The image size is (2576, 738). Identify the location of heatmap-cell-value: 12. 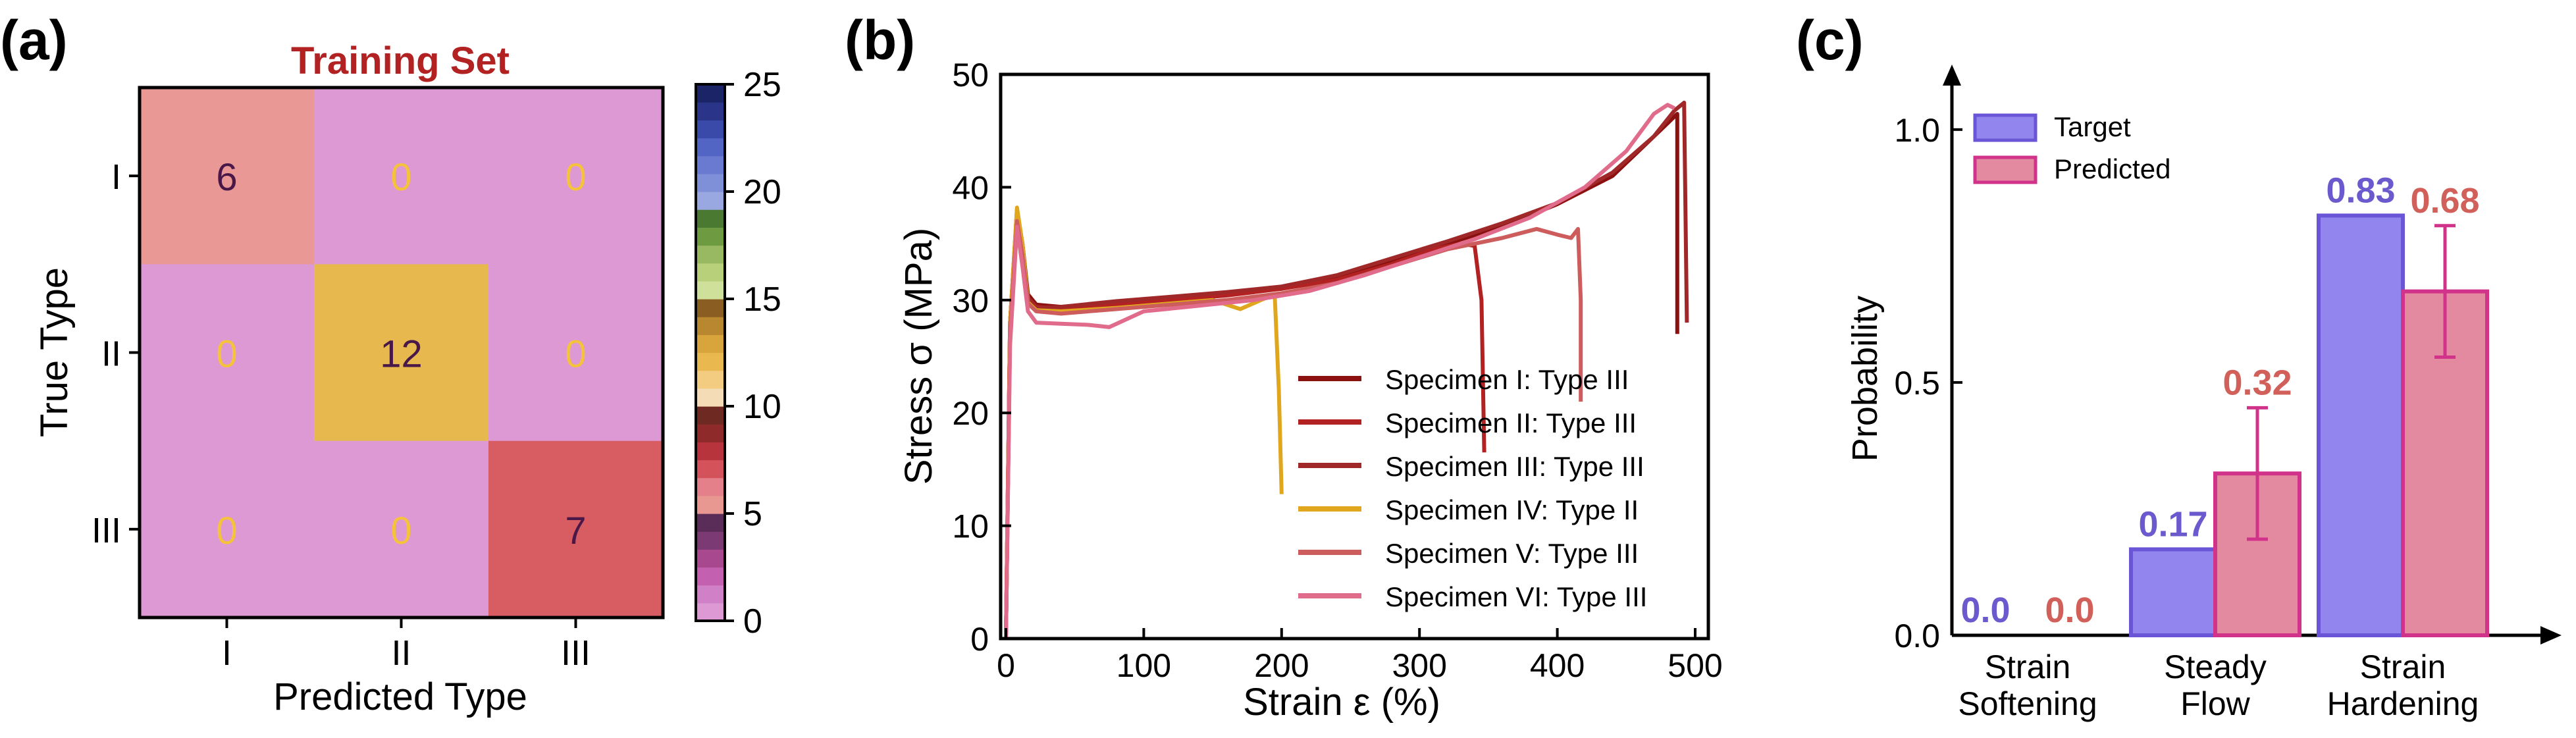
(401, 354).